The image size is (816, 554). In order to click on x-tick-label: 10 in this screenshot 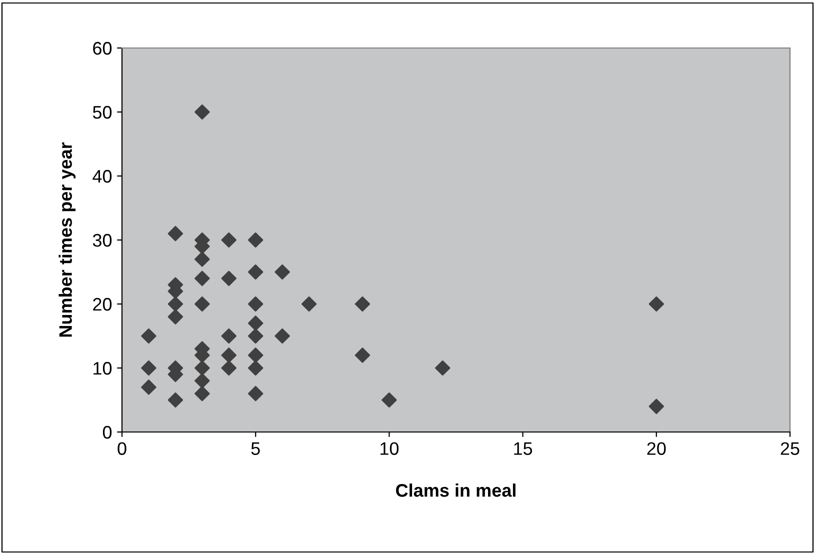, I will do `click(389, 448)`.